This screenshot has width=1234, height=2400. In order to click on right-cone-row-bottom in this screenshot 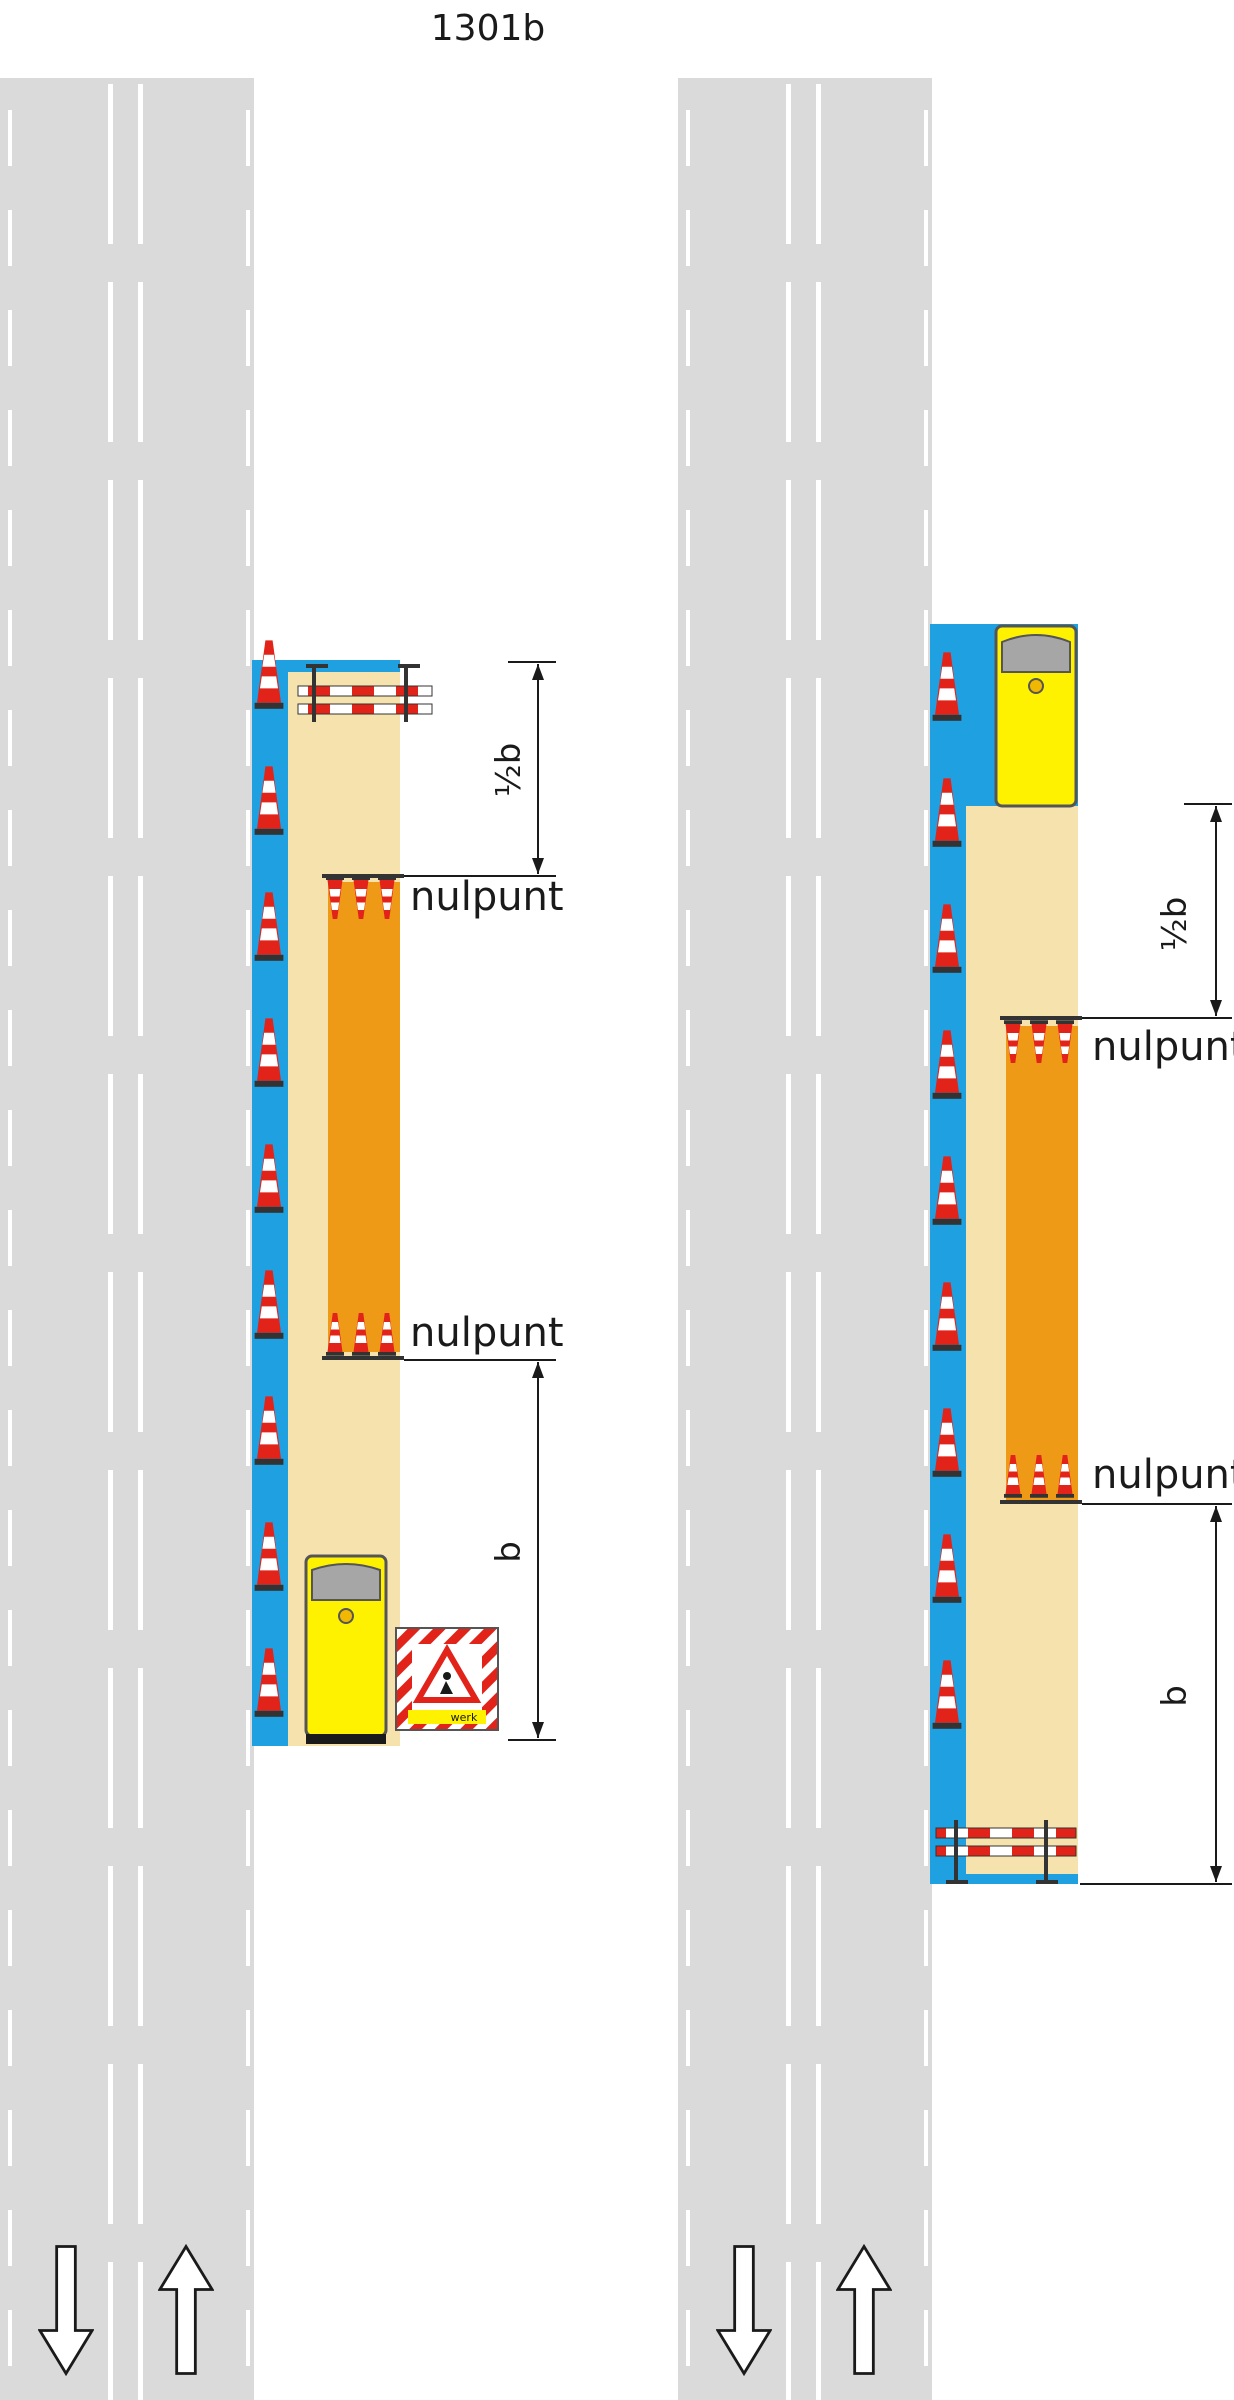, I will do `click(1041, 1479)`.